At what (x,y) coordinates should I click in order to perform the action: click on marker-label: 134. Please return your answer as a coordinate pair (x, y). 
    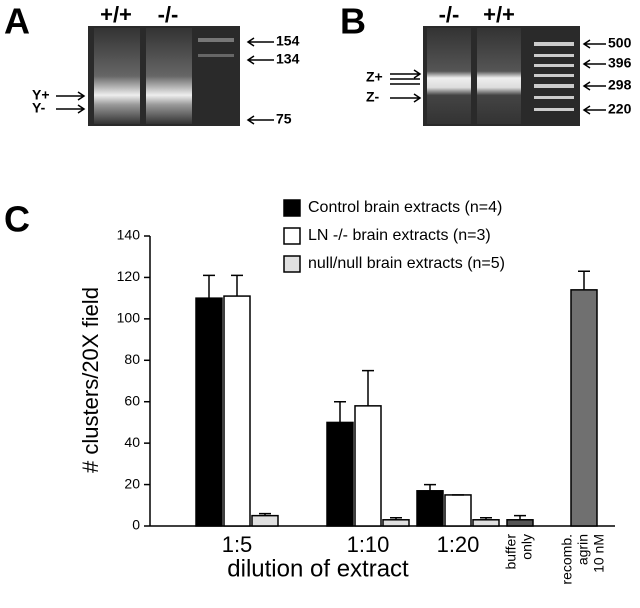
    Looking at the image, I should click on (288, 59).